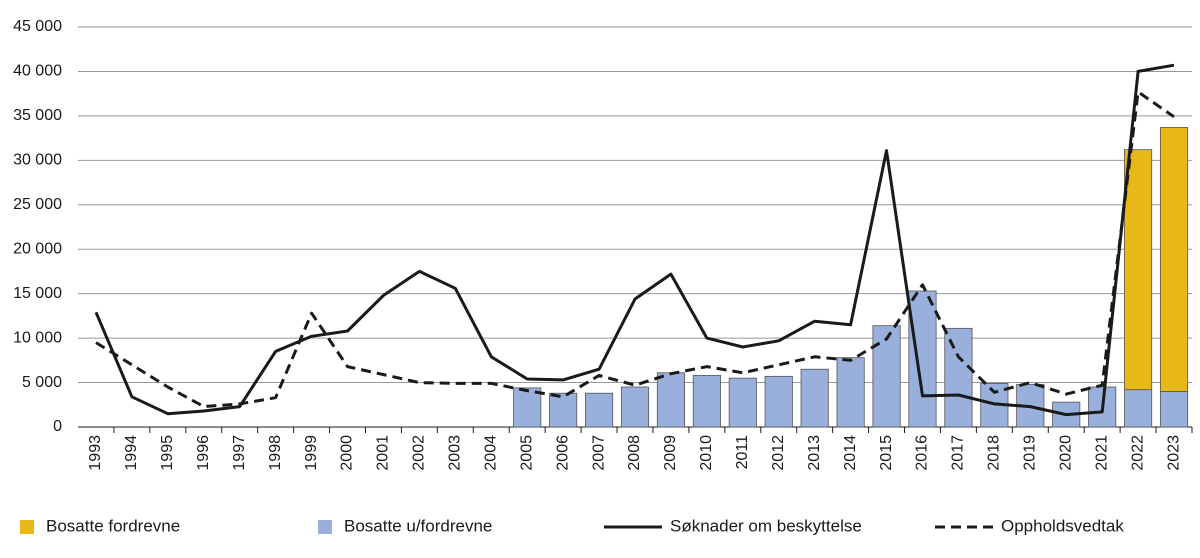  What do you see at coordinates (814, 453) in the screenshot?
I see `x-tick-label: 2013` at bounding box center [814, 453].